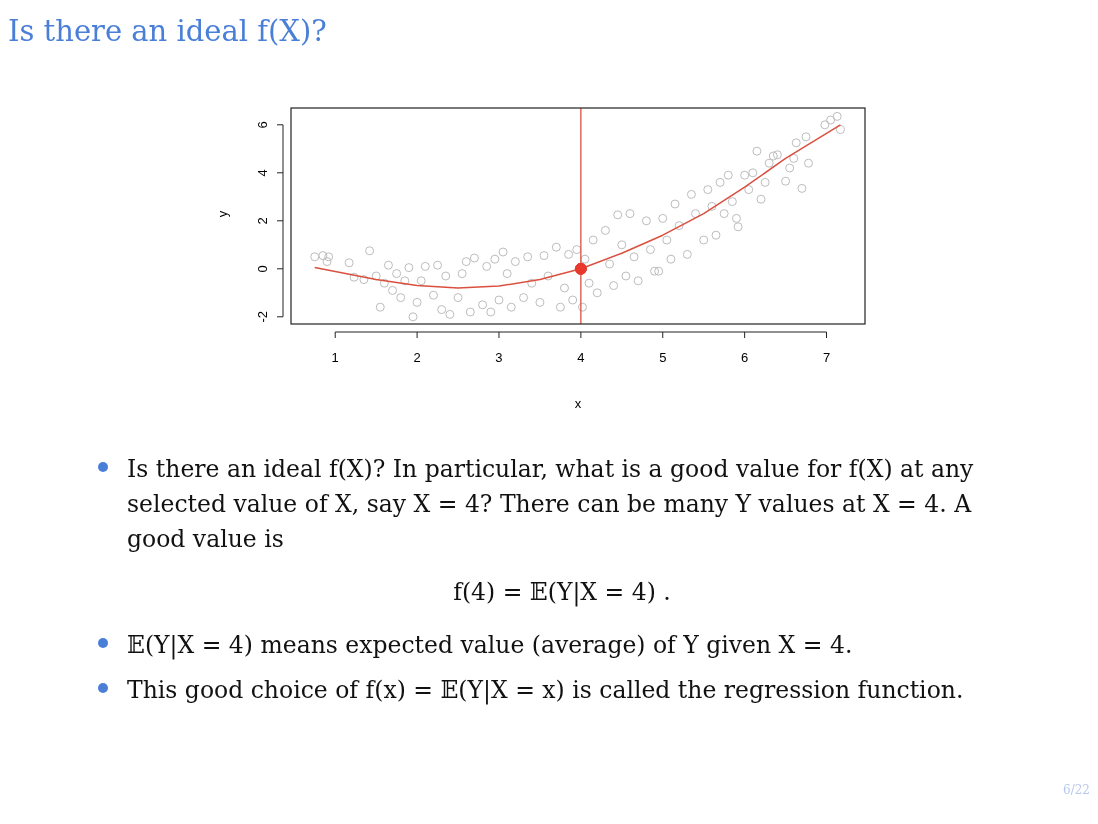 This screenshot has width=1098, height=824. I want to click on y-tick-label: -2, so click(262, 317).